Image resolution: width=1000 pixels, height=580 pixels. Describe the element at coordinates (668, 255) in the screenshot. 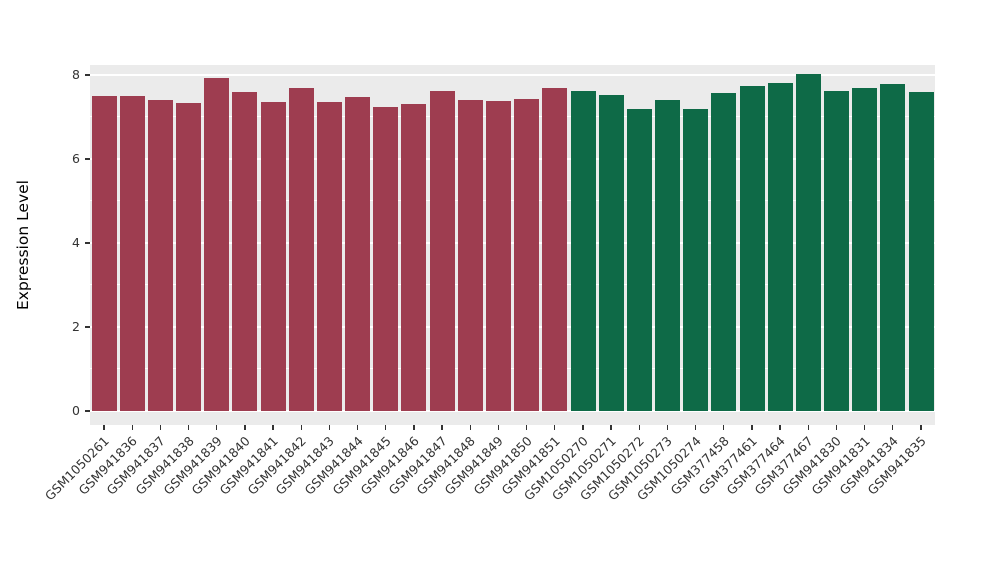

I see `bar-GSM1050273` at that location.